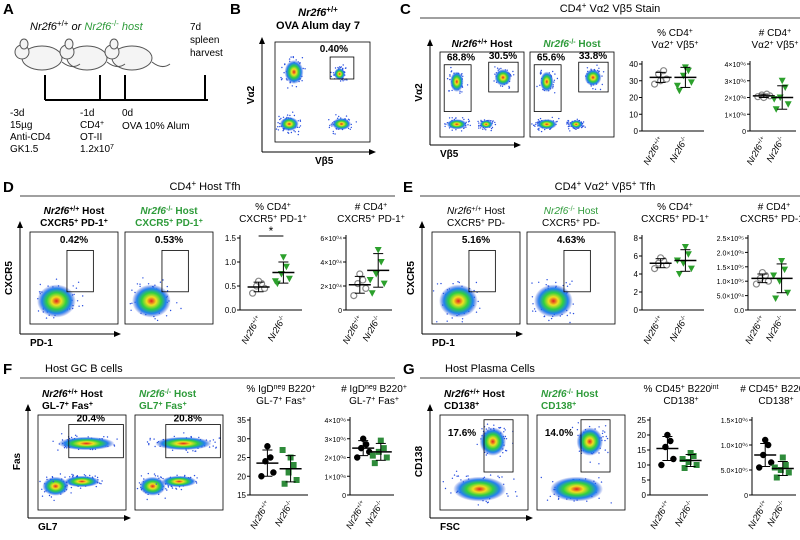  What do you see at coordinates (773, 33) in the screenshot?
I see `label-run: # CD4` at bounding box center [773, 33].